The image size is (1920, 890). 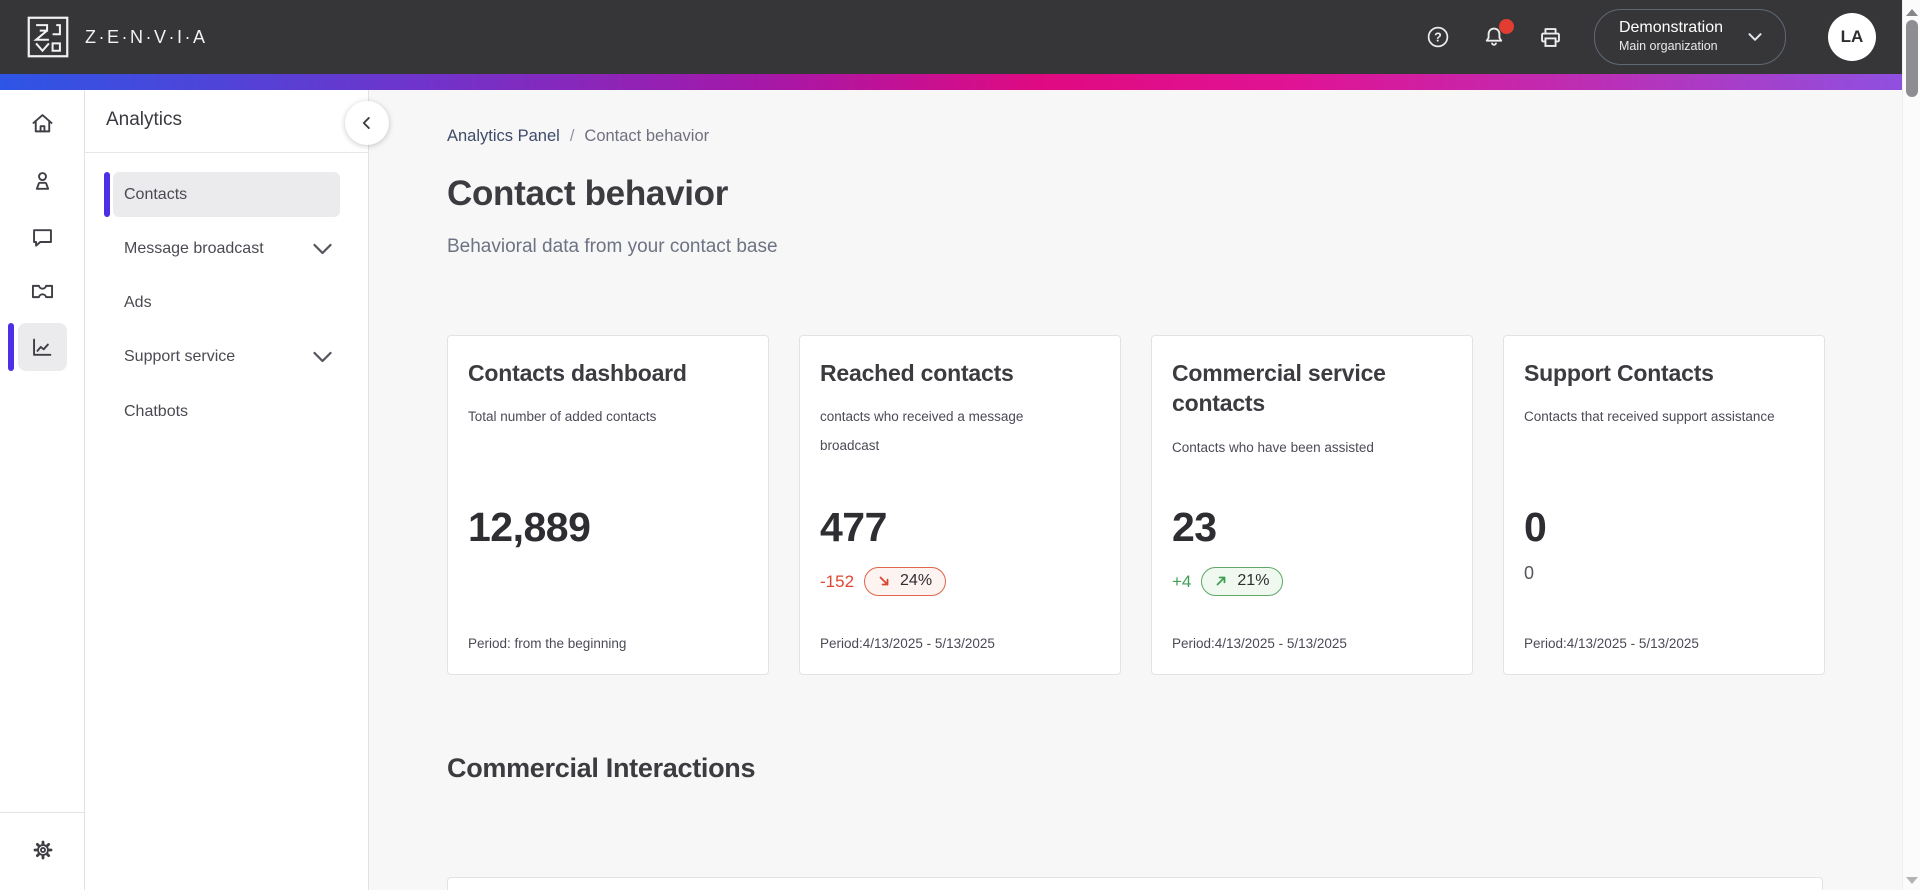 What do you see at coordinates (156, 411) in the screenshot?
I see `sidebar-item-label: Chatbots` at bounding box center [156, 411].